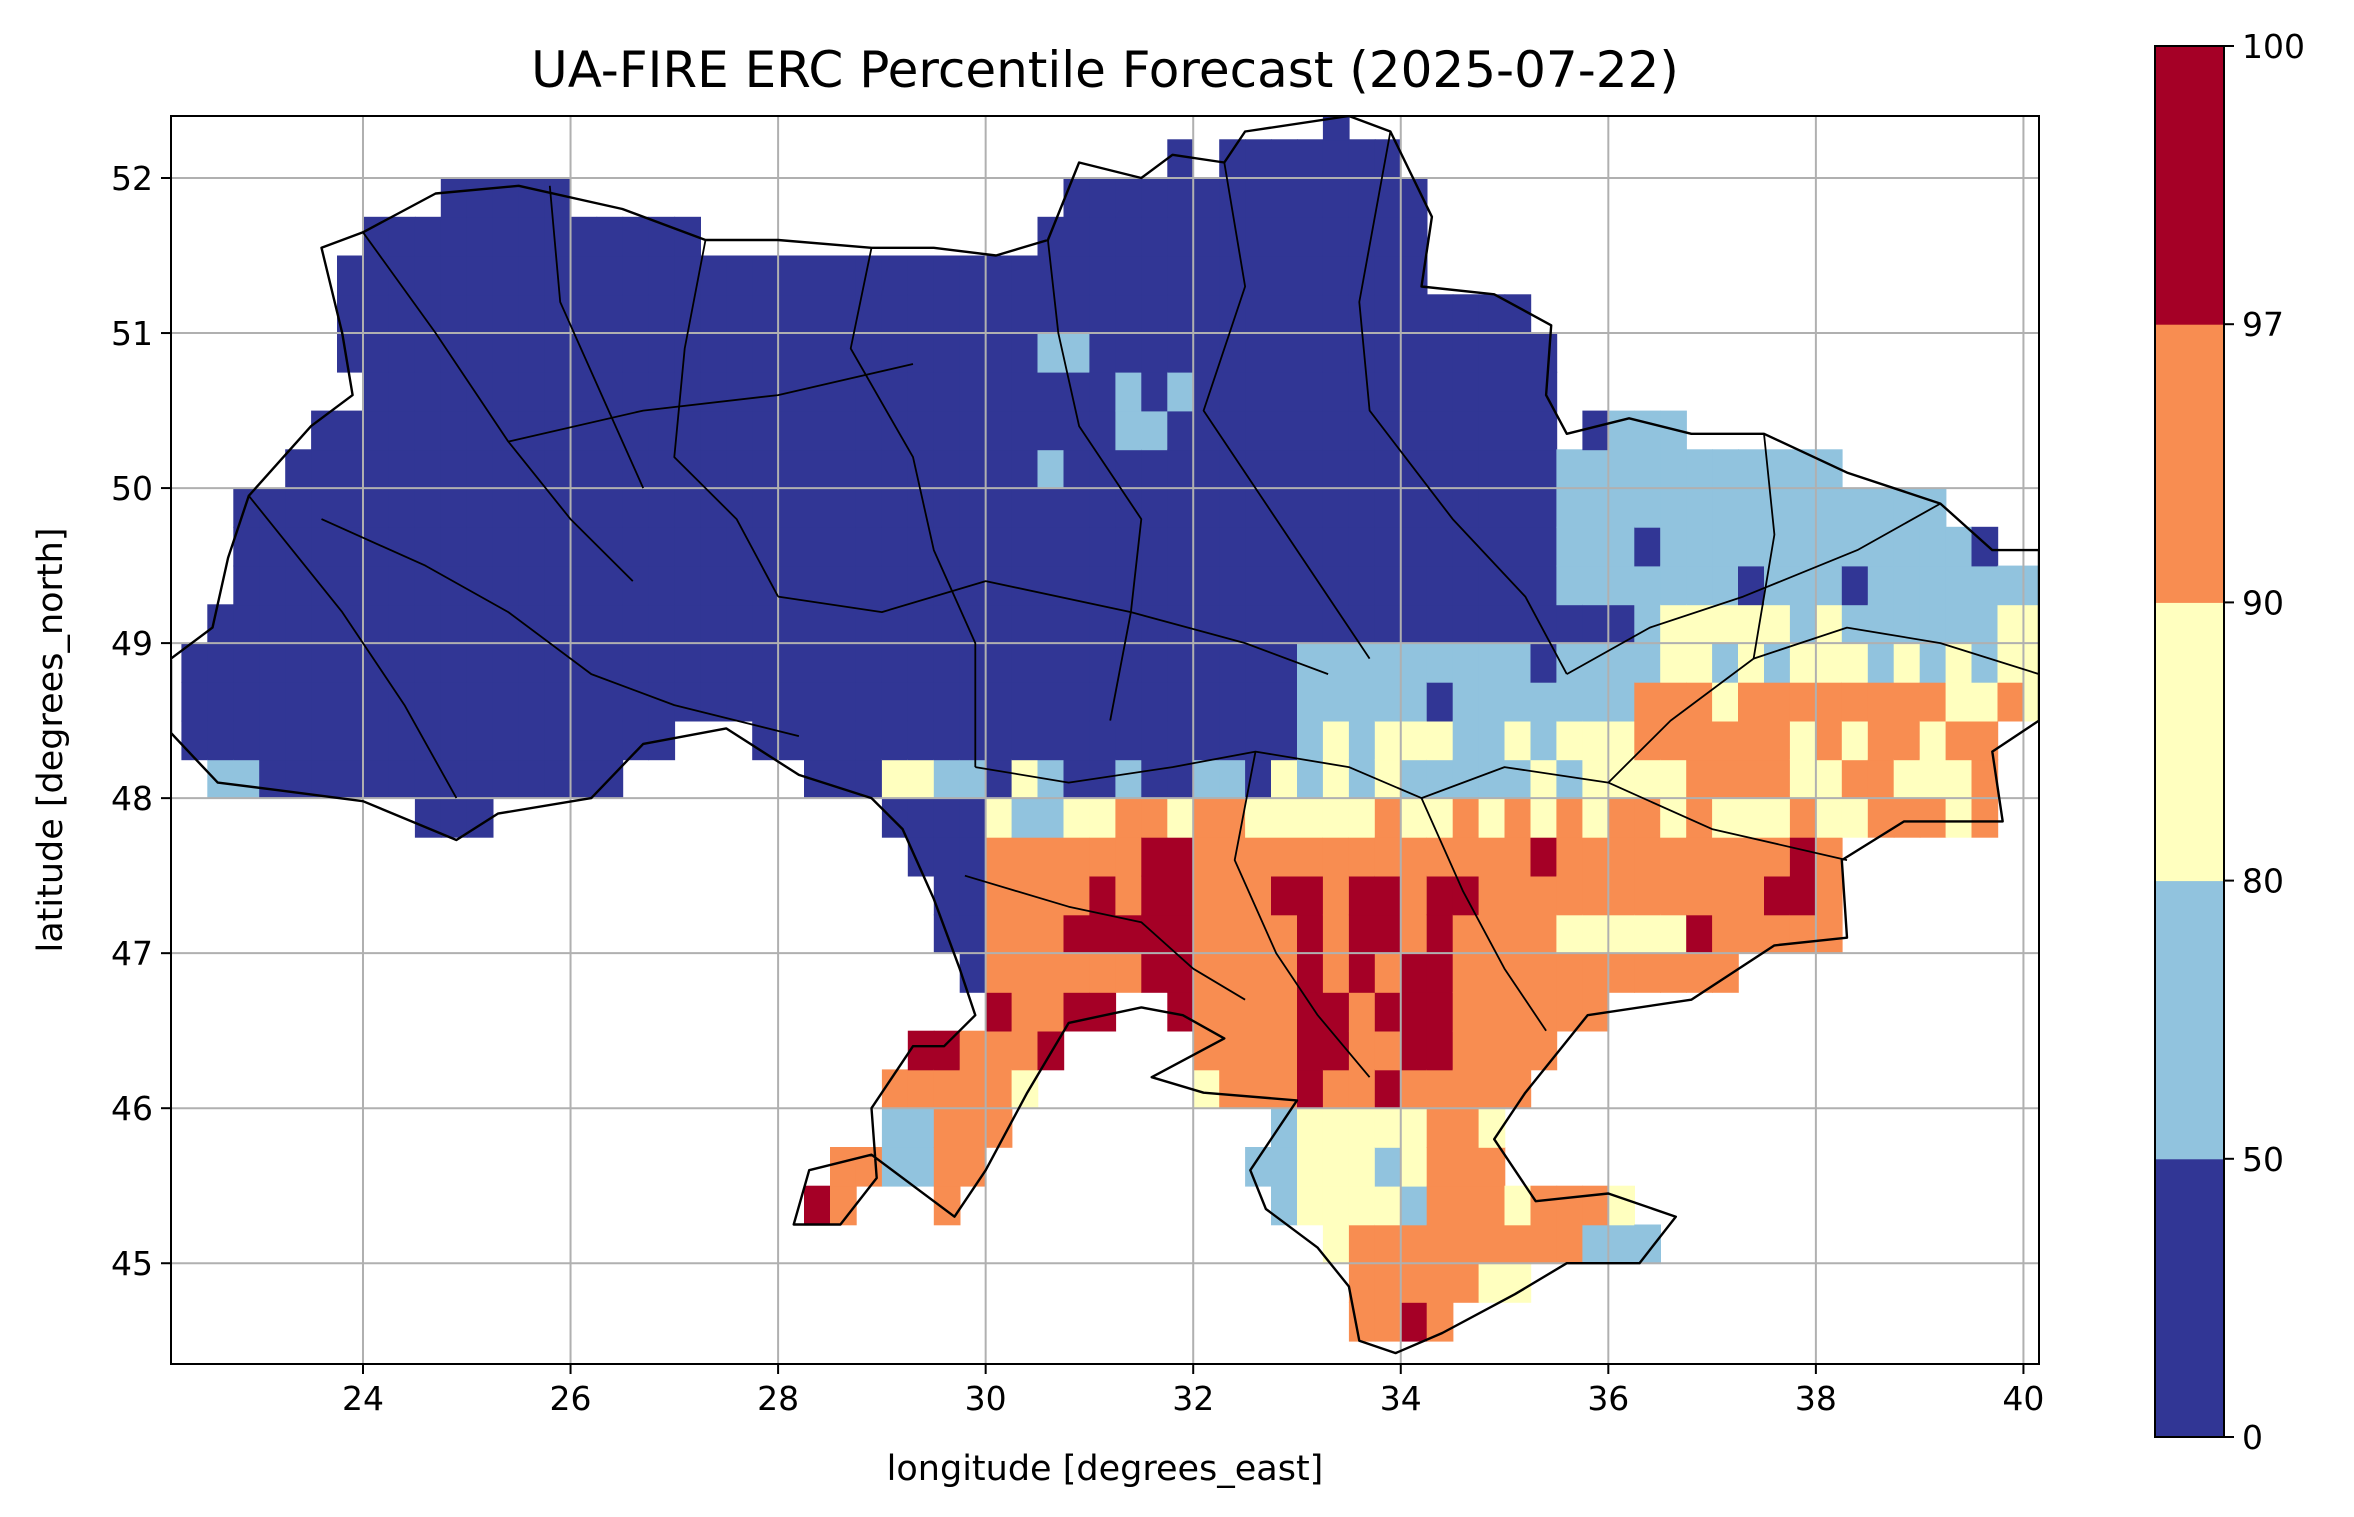 This screenshot has height=1517, width=2354. I want to click on oblast-border, so click(1753, 588).